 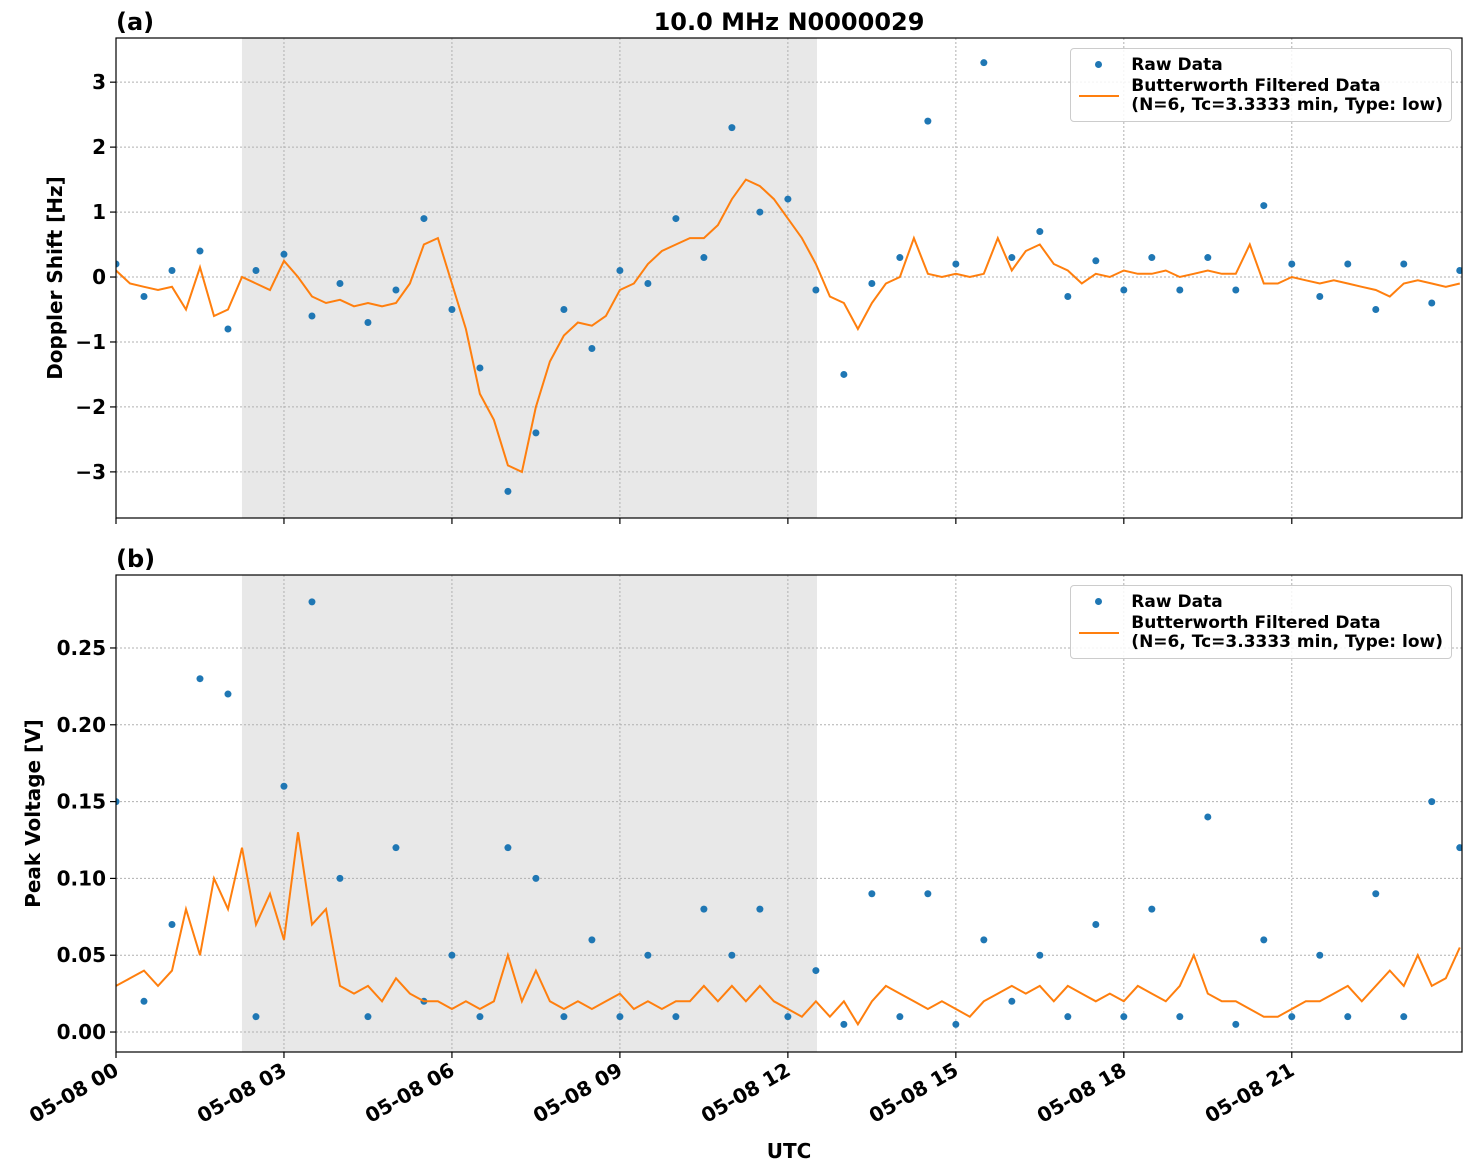 What do you see at coordinates (55, 278) in the screenshot?
I see `y-axis-label: Doppler Shift [Hz]` at bounding box center [55, 278].